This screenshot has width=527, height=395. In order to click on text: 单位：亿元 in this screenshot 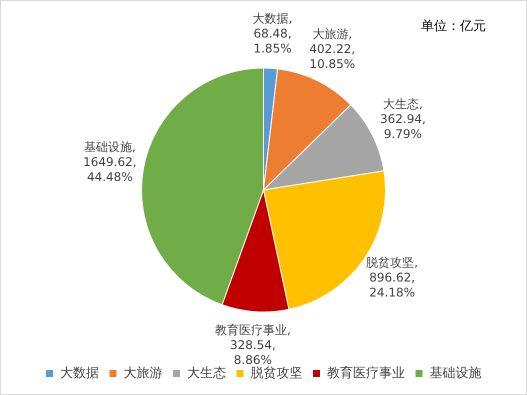, I will do `click(453, 26)`.